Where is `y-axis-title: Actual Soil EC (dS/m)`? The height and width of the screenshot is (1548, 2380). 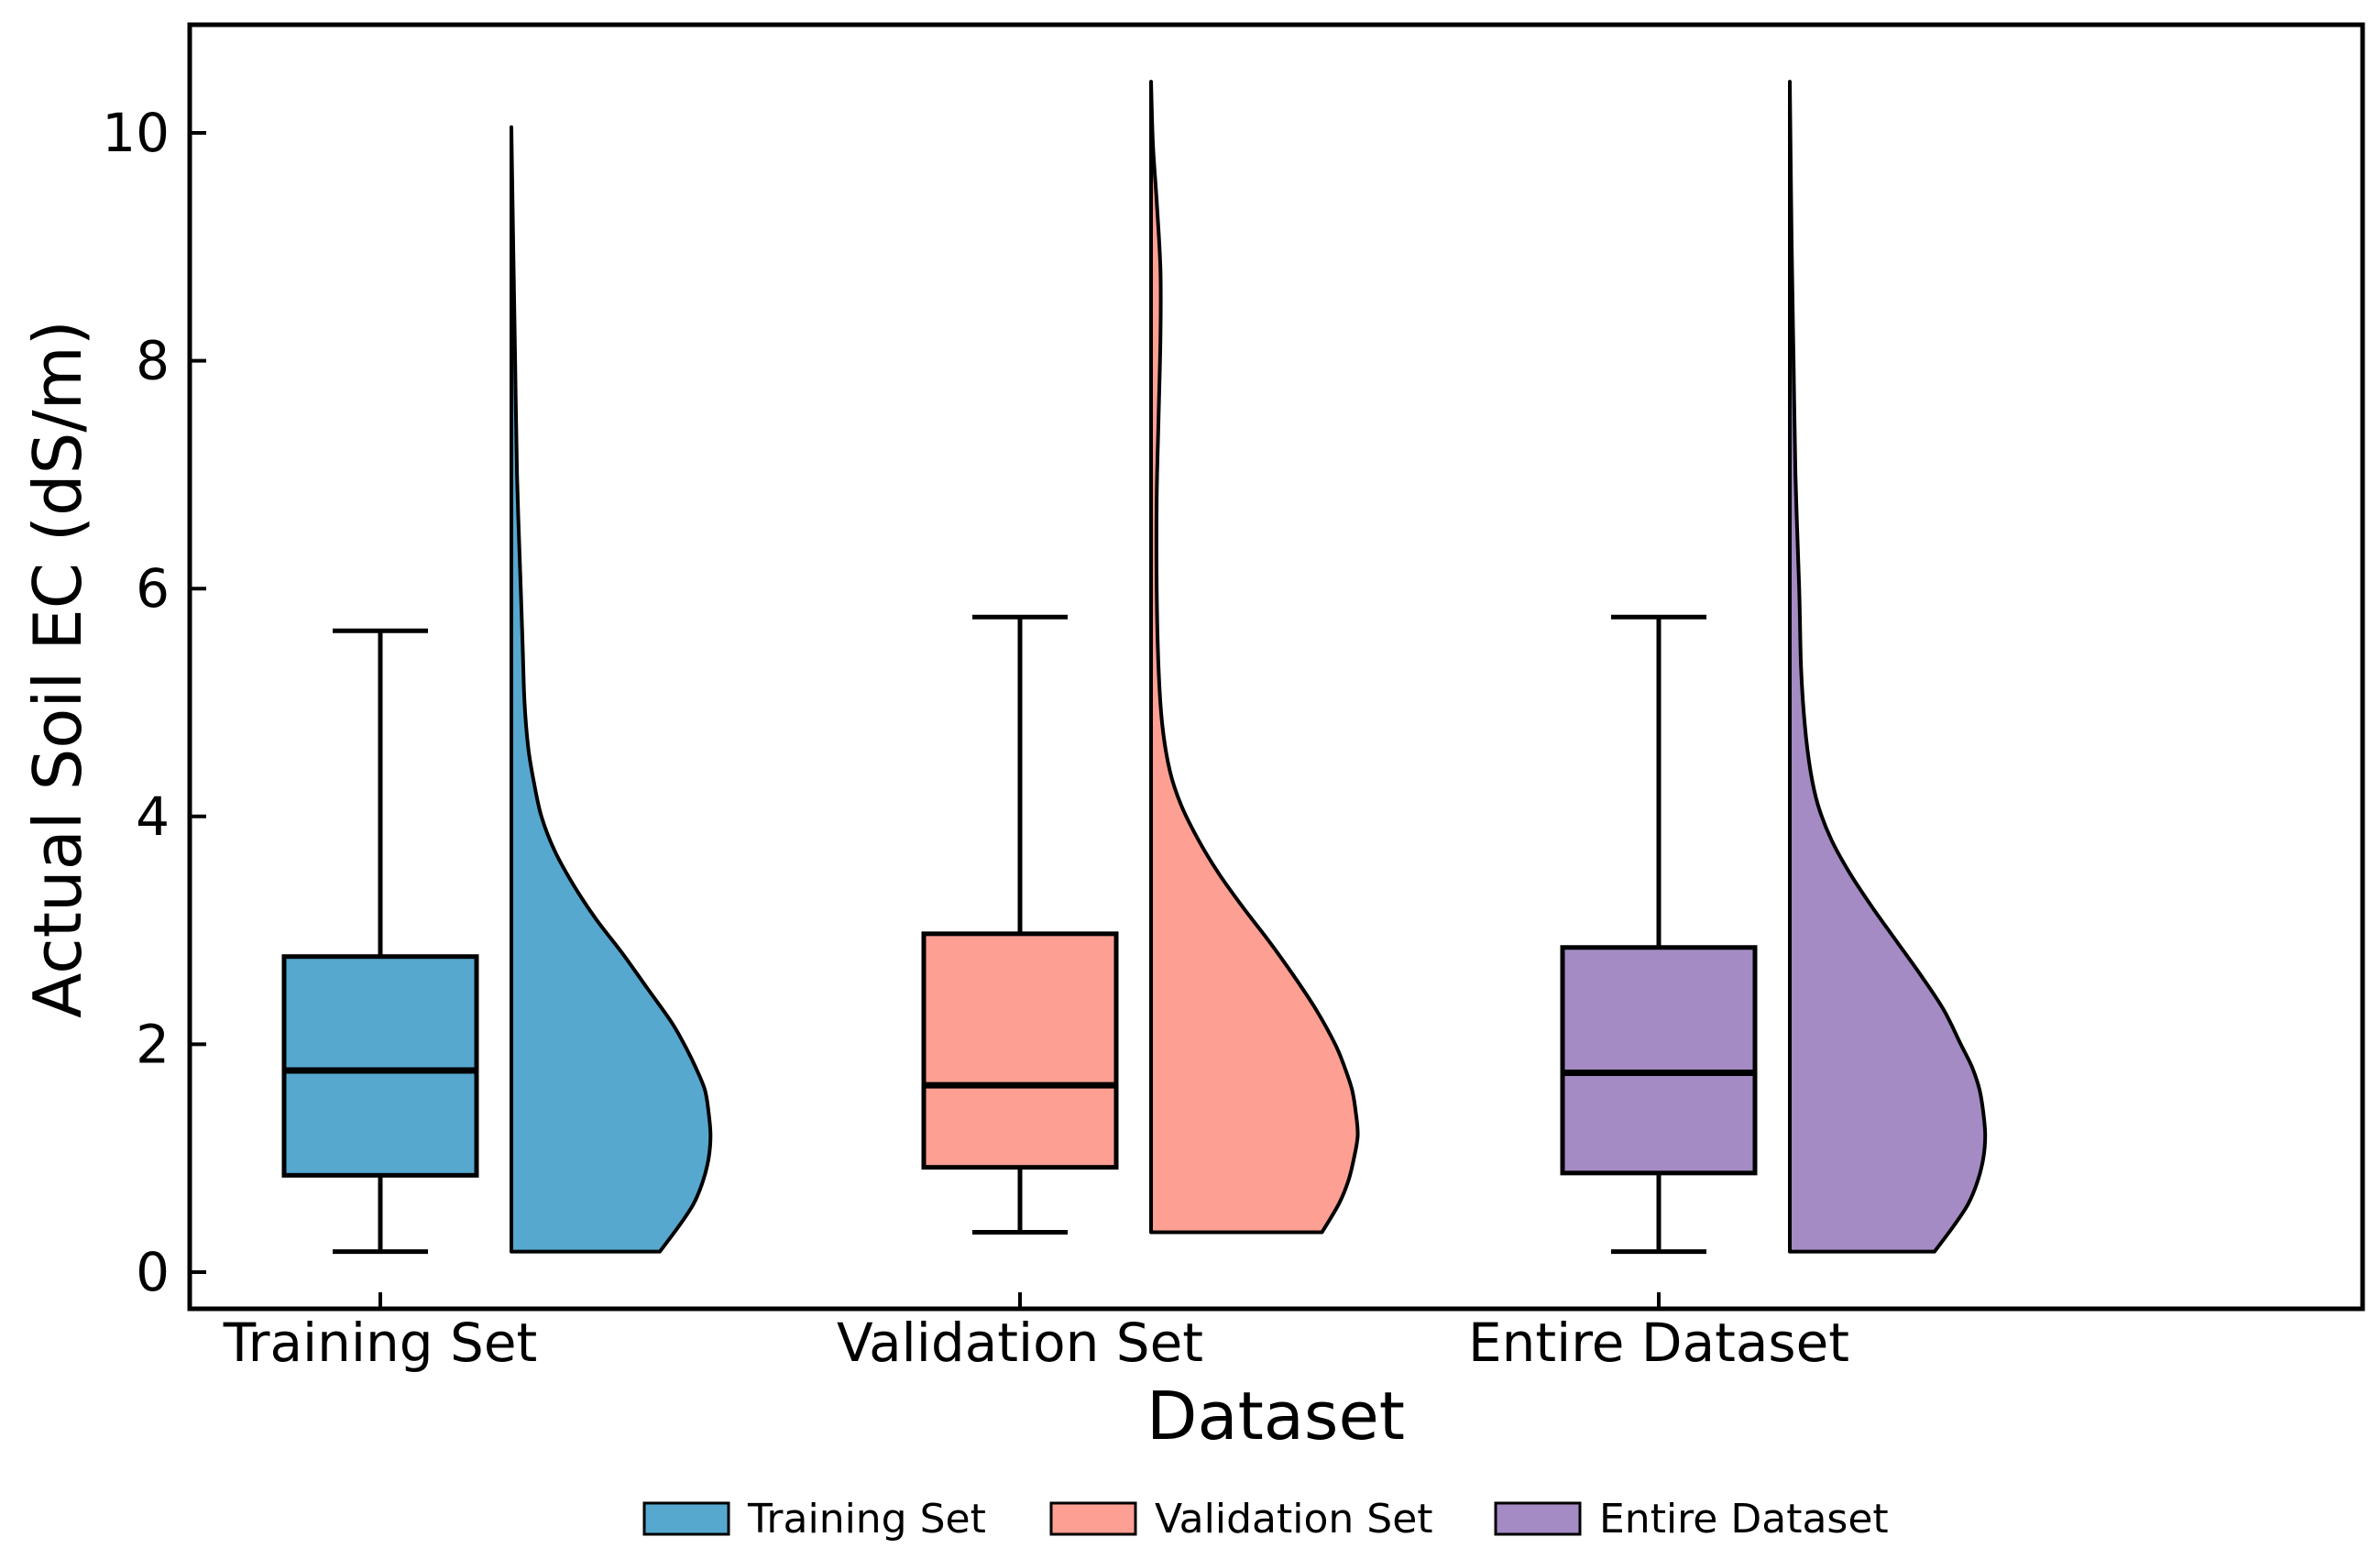 y-axis-title: Actual Soil EC (dS/m) is located at coordinates (57, 669).